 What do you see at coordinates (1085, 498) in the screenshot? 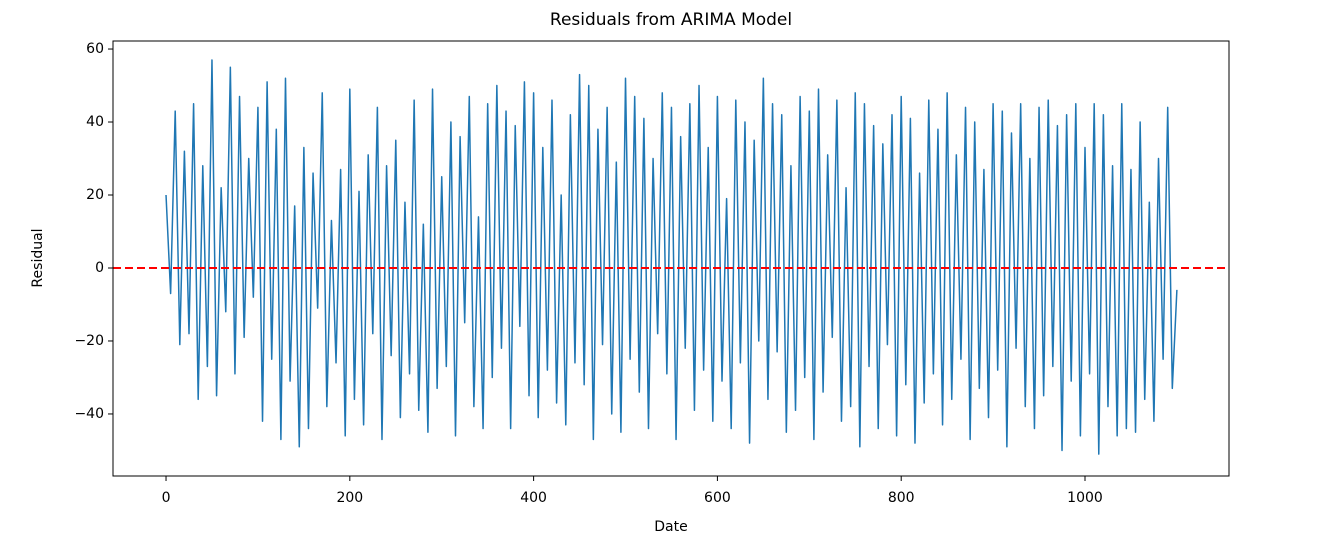
I see `x-tick-label: 1000` at bounding box center [1085, 498].